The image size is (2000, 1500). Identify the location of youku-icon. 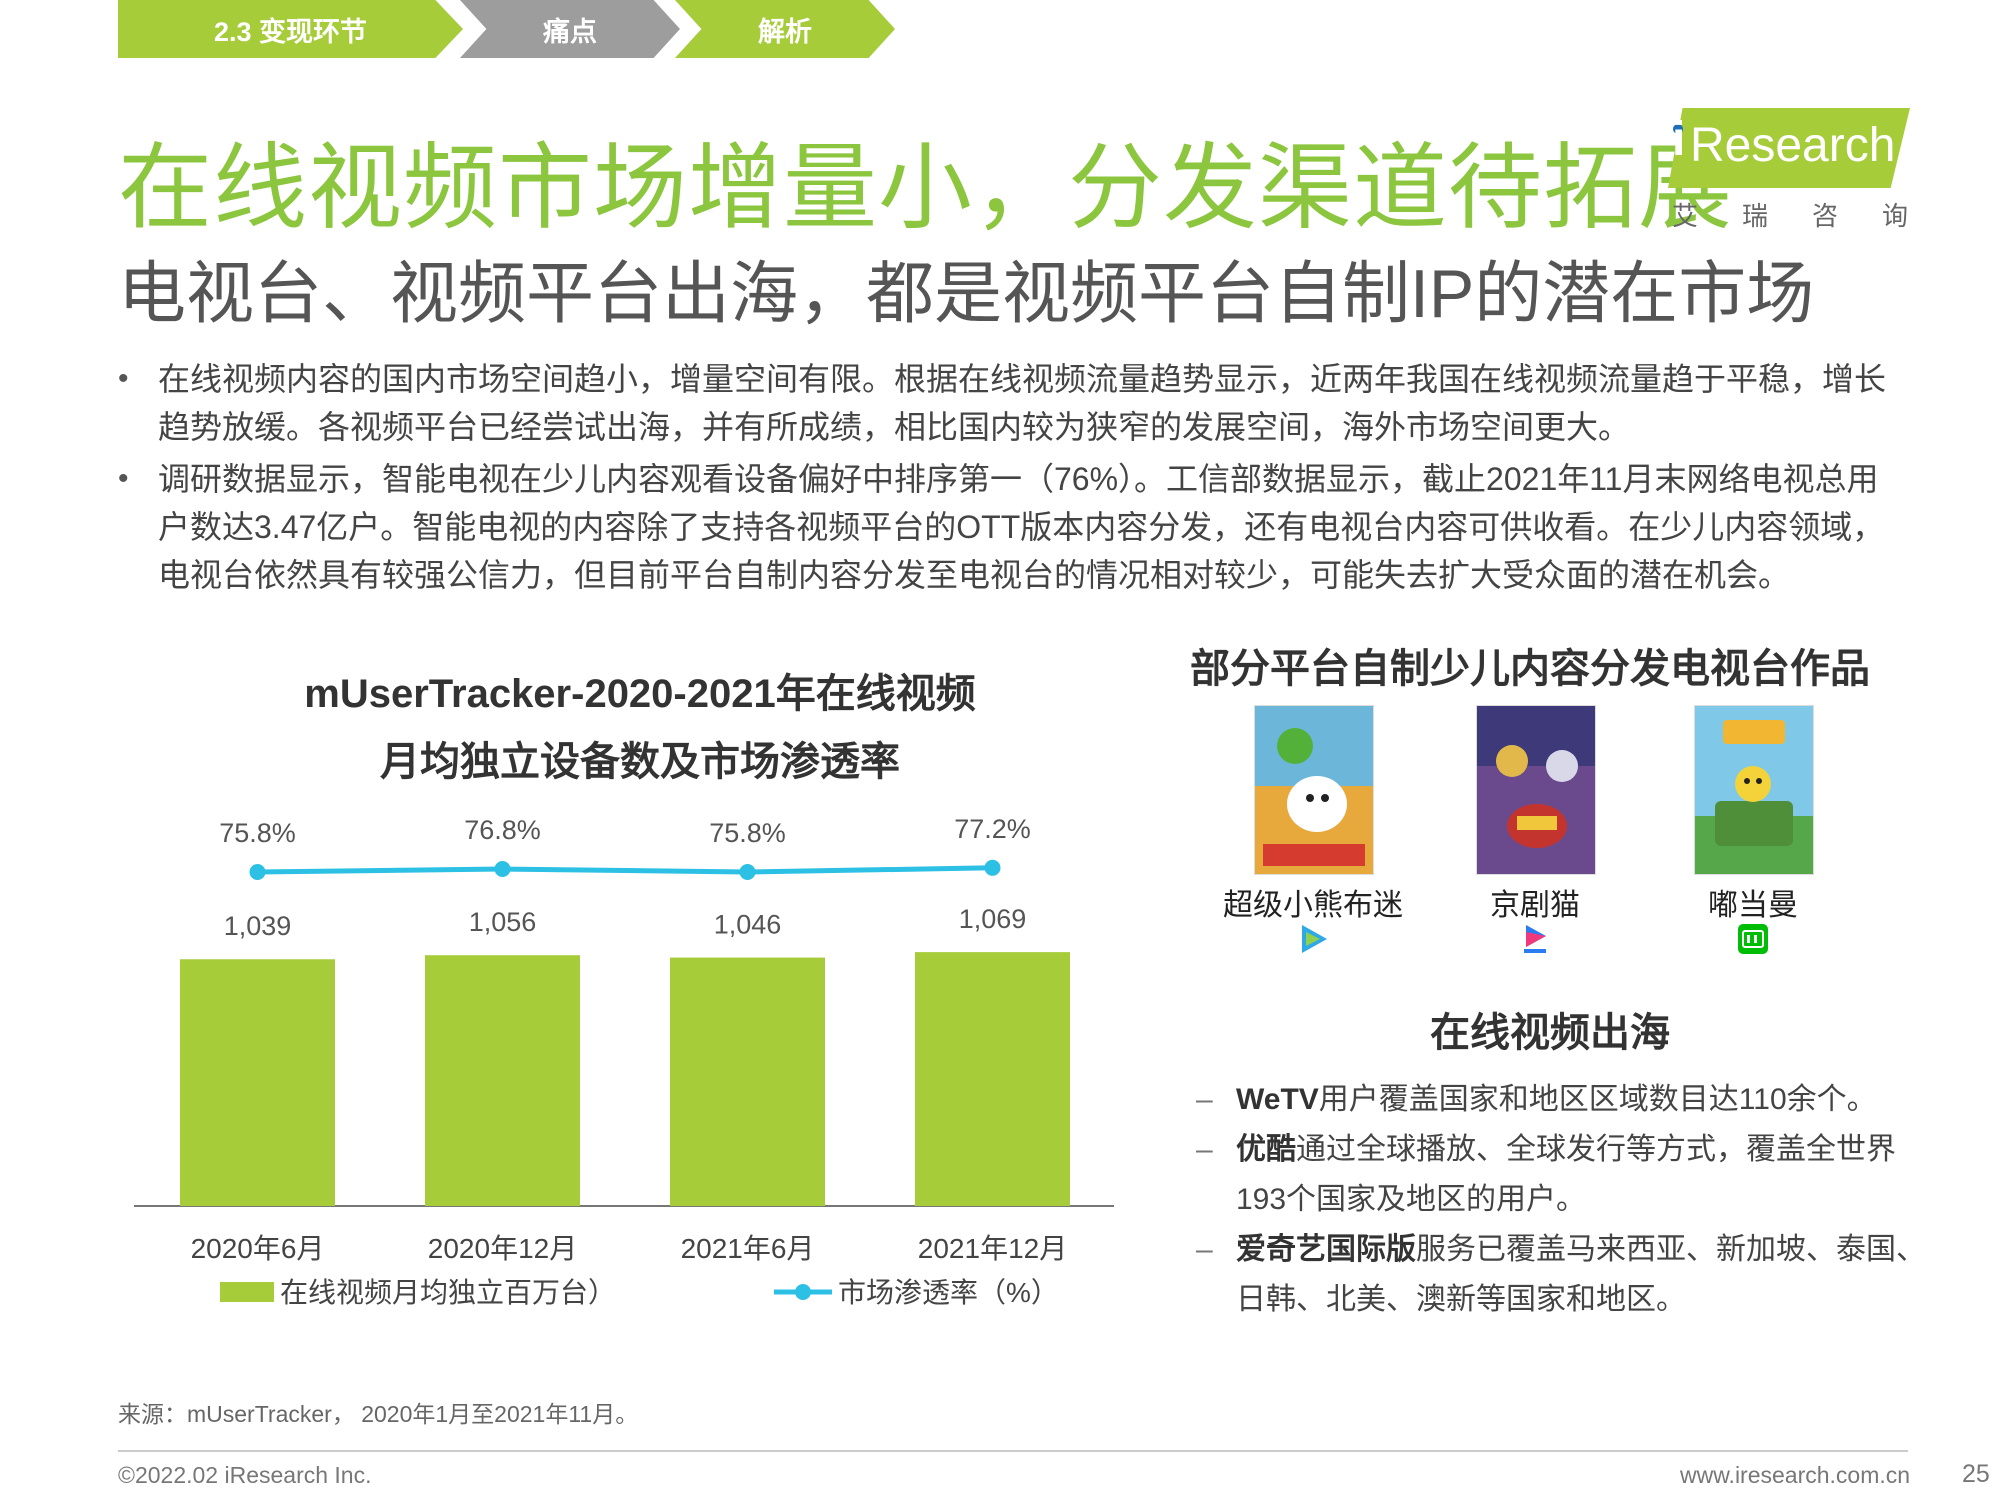
(1535, 939).